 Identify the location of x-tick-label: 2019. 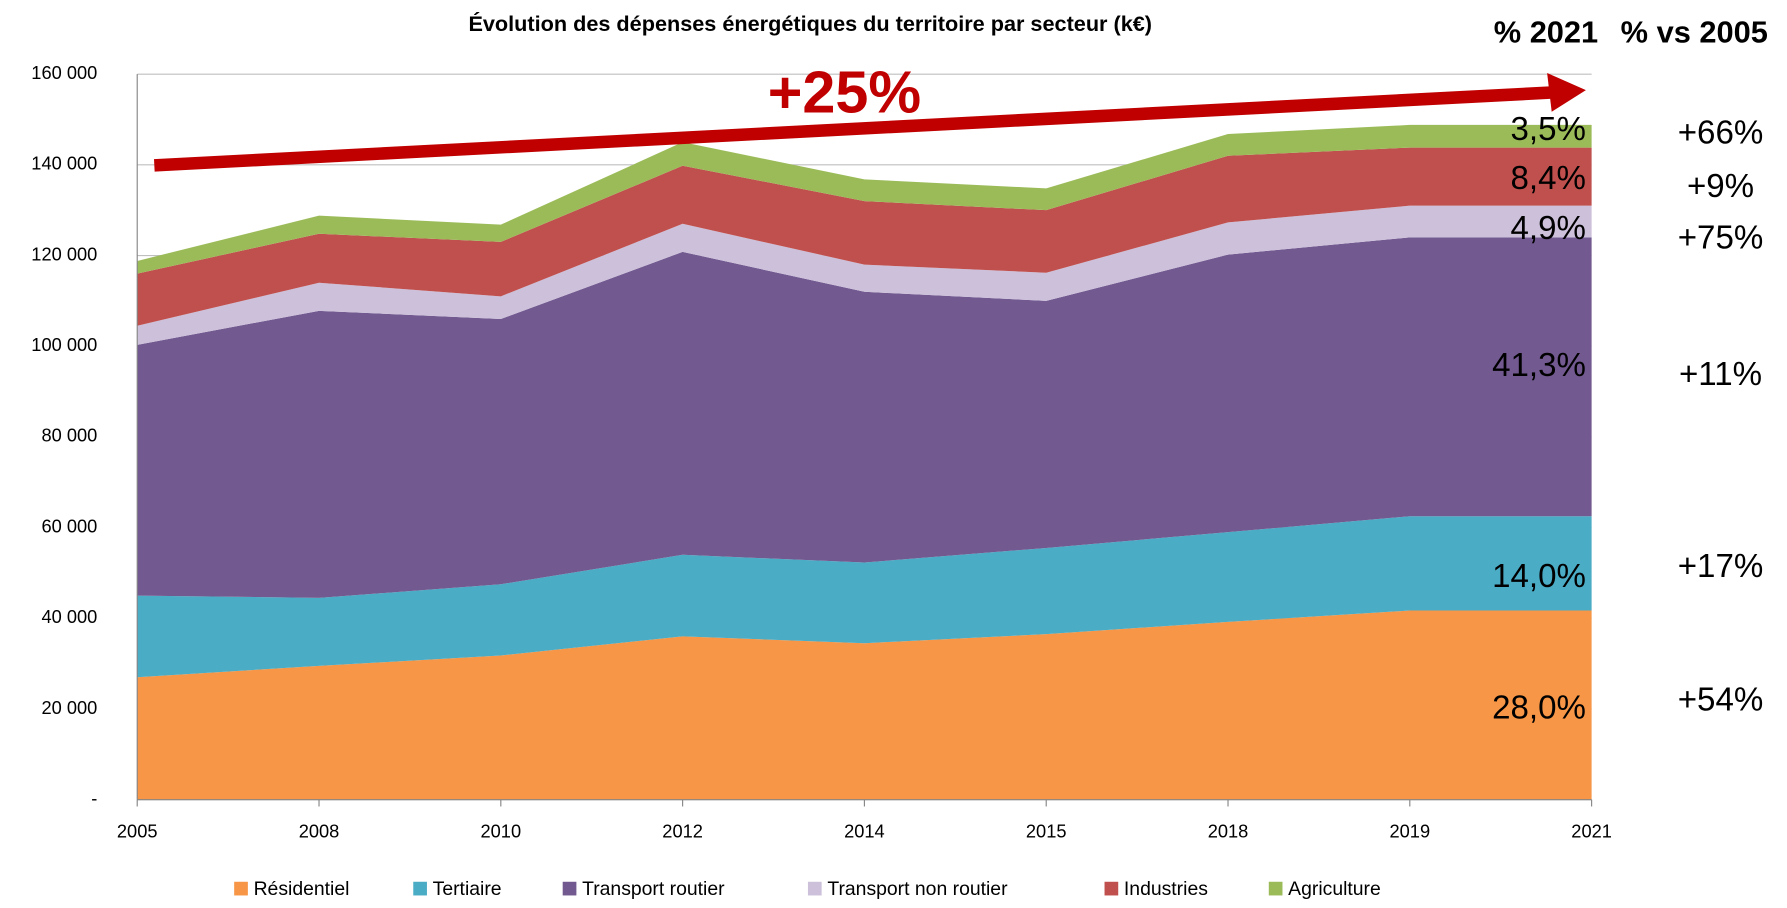
(1410, 831).